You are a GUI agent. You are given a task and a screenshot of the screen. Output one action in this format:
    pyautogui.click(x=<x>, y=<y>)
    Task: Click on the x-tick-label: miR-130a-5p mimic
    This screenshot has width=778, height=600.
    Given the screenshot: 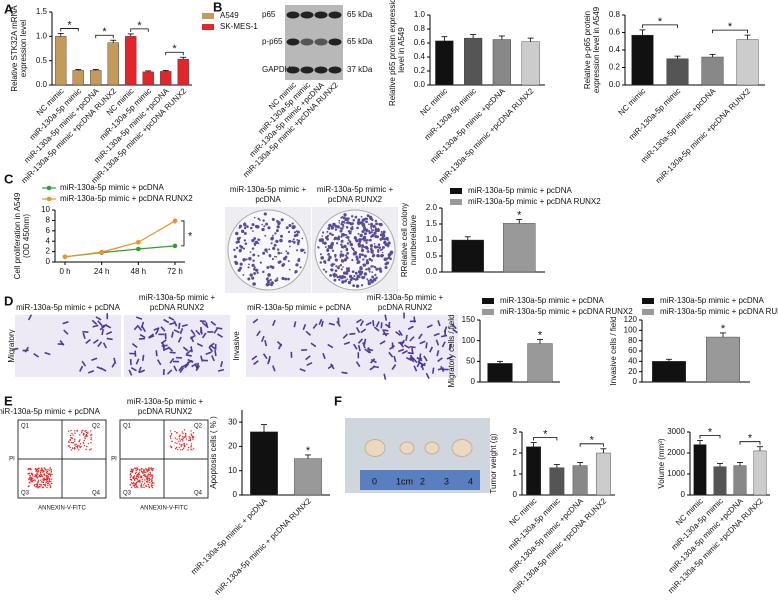 What is the action you would take?
    pyautogui.click(x=450, y=114)
    